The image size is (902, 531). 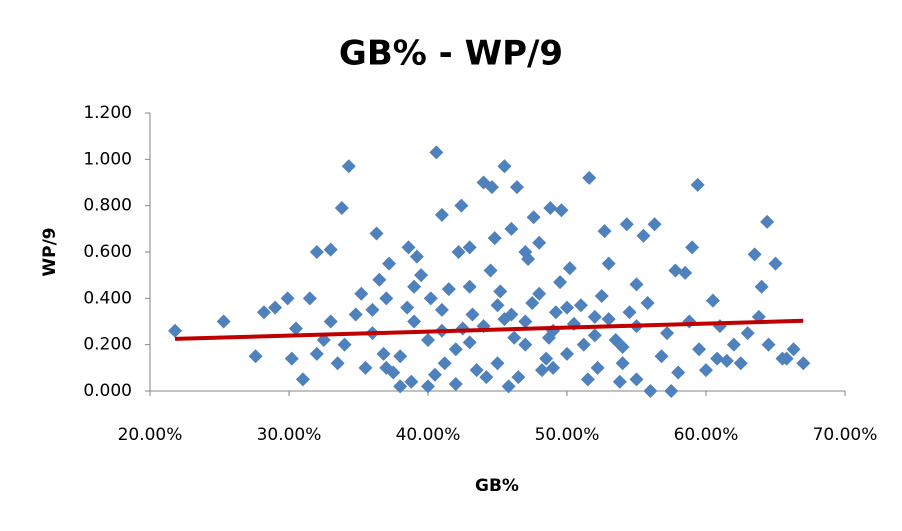 I want to click on x-axis-title: GB%, so click(x=497, y=486).